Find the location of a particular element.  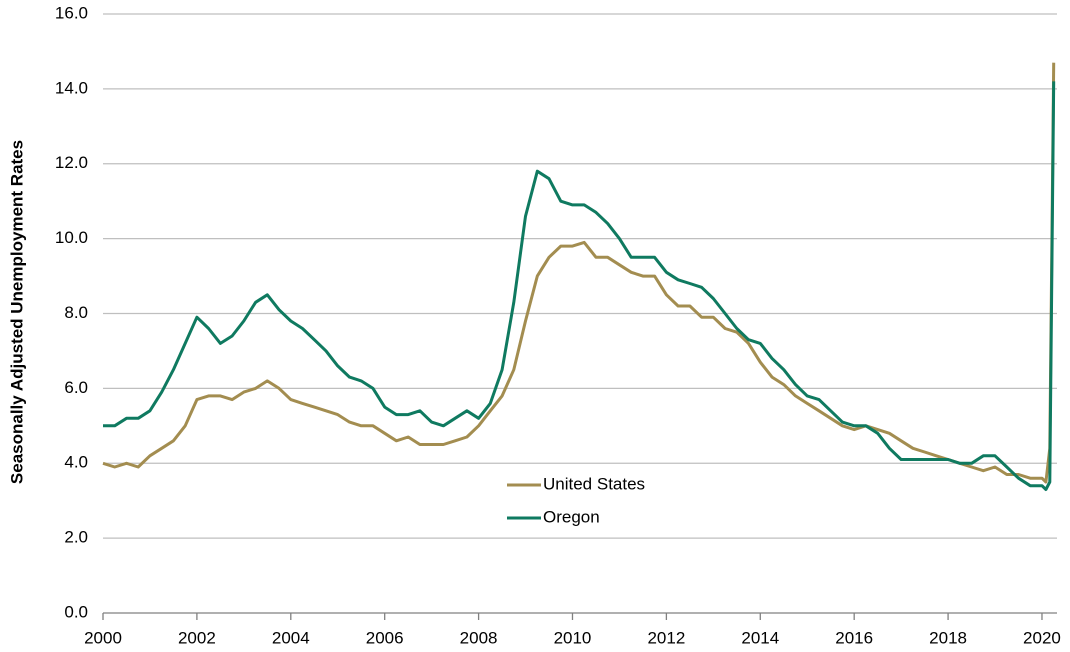

x-tick-label: 2000 is located at coordinates (103, 637).